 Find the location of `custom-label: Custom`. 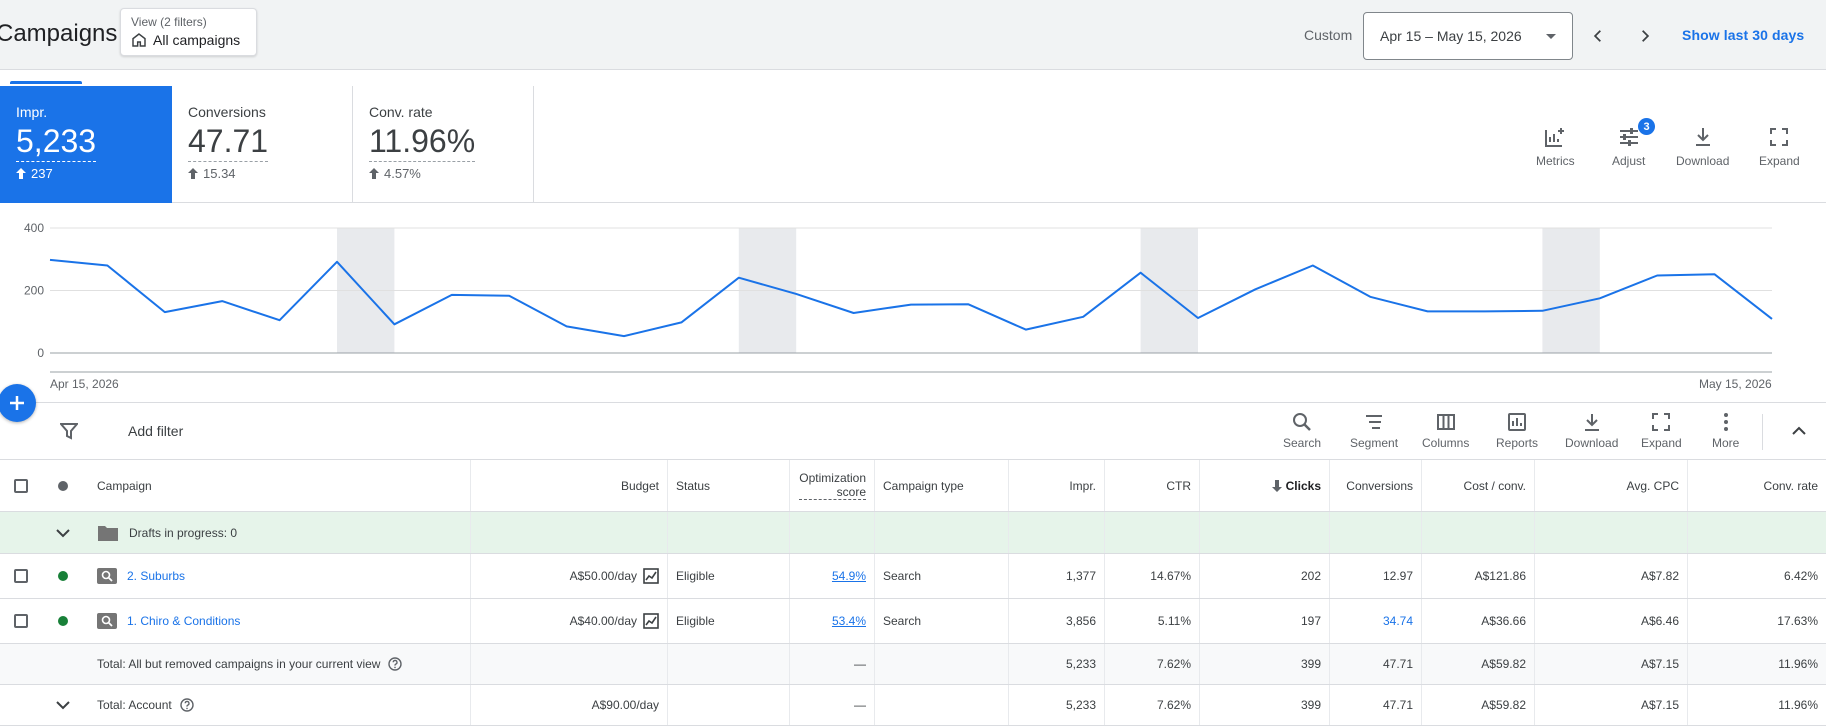

custom-label: Custom is located at coordinates (1328, 35).